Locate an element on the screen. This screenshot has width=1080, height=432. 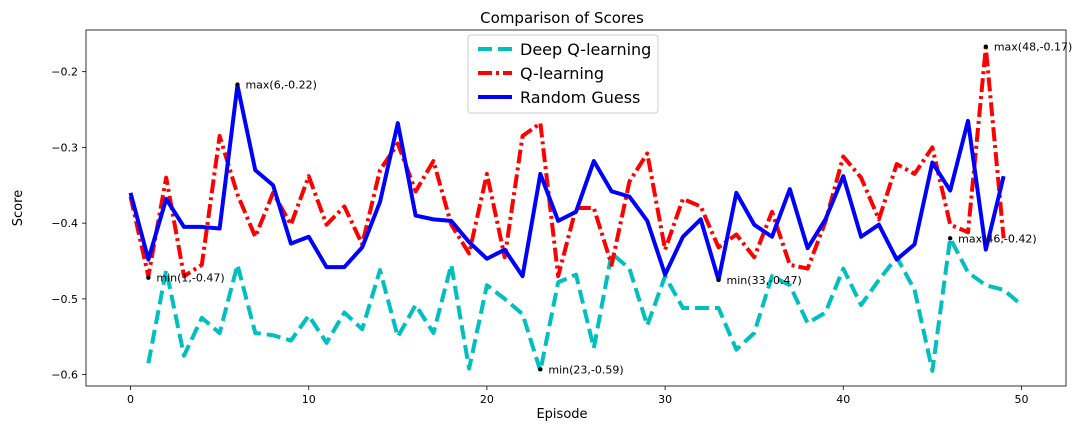
x-tick-label: 30 is located at coordinates (665, 399).